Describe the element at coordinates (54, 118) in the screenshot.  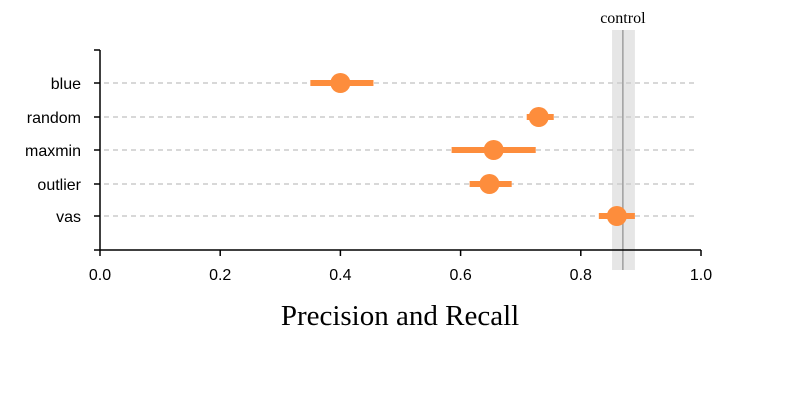
I see `y-tick-label: random` at that location.